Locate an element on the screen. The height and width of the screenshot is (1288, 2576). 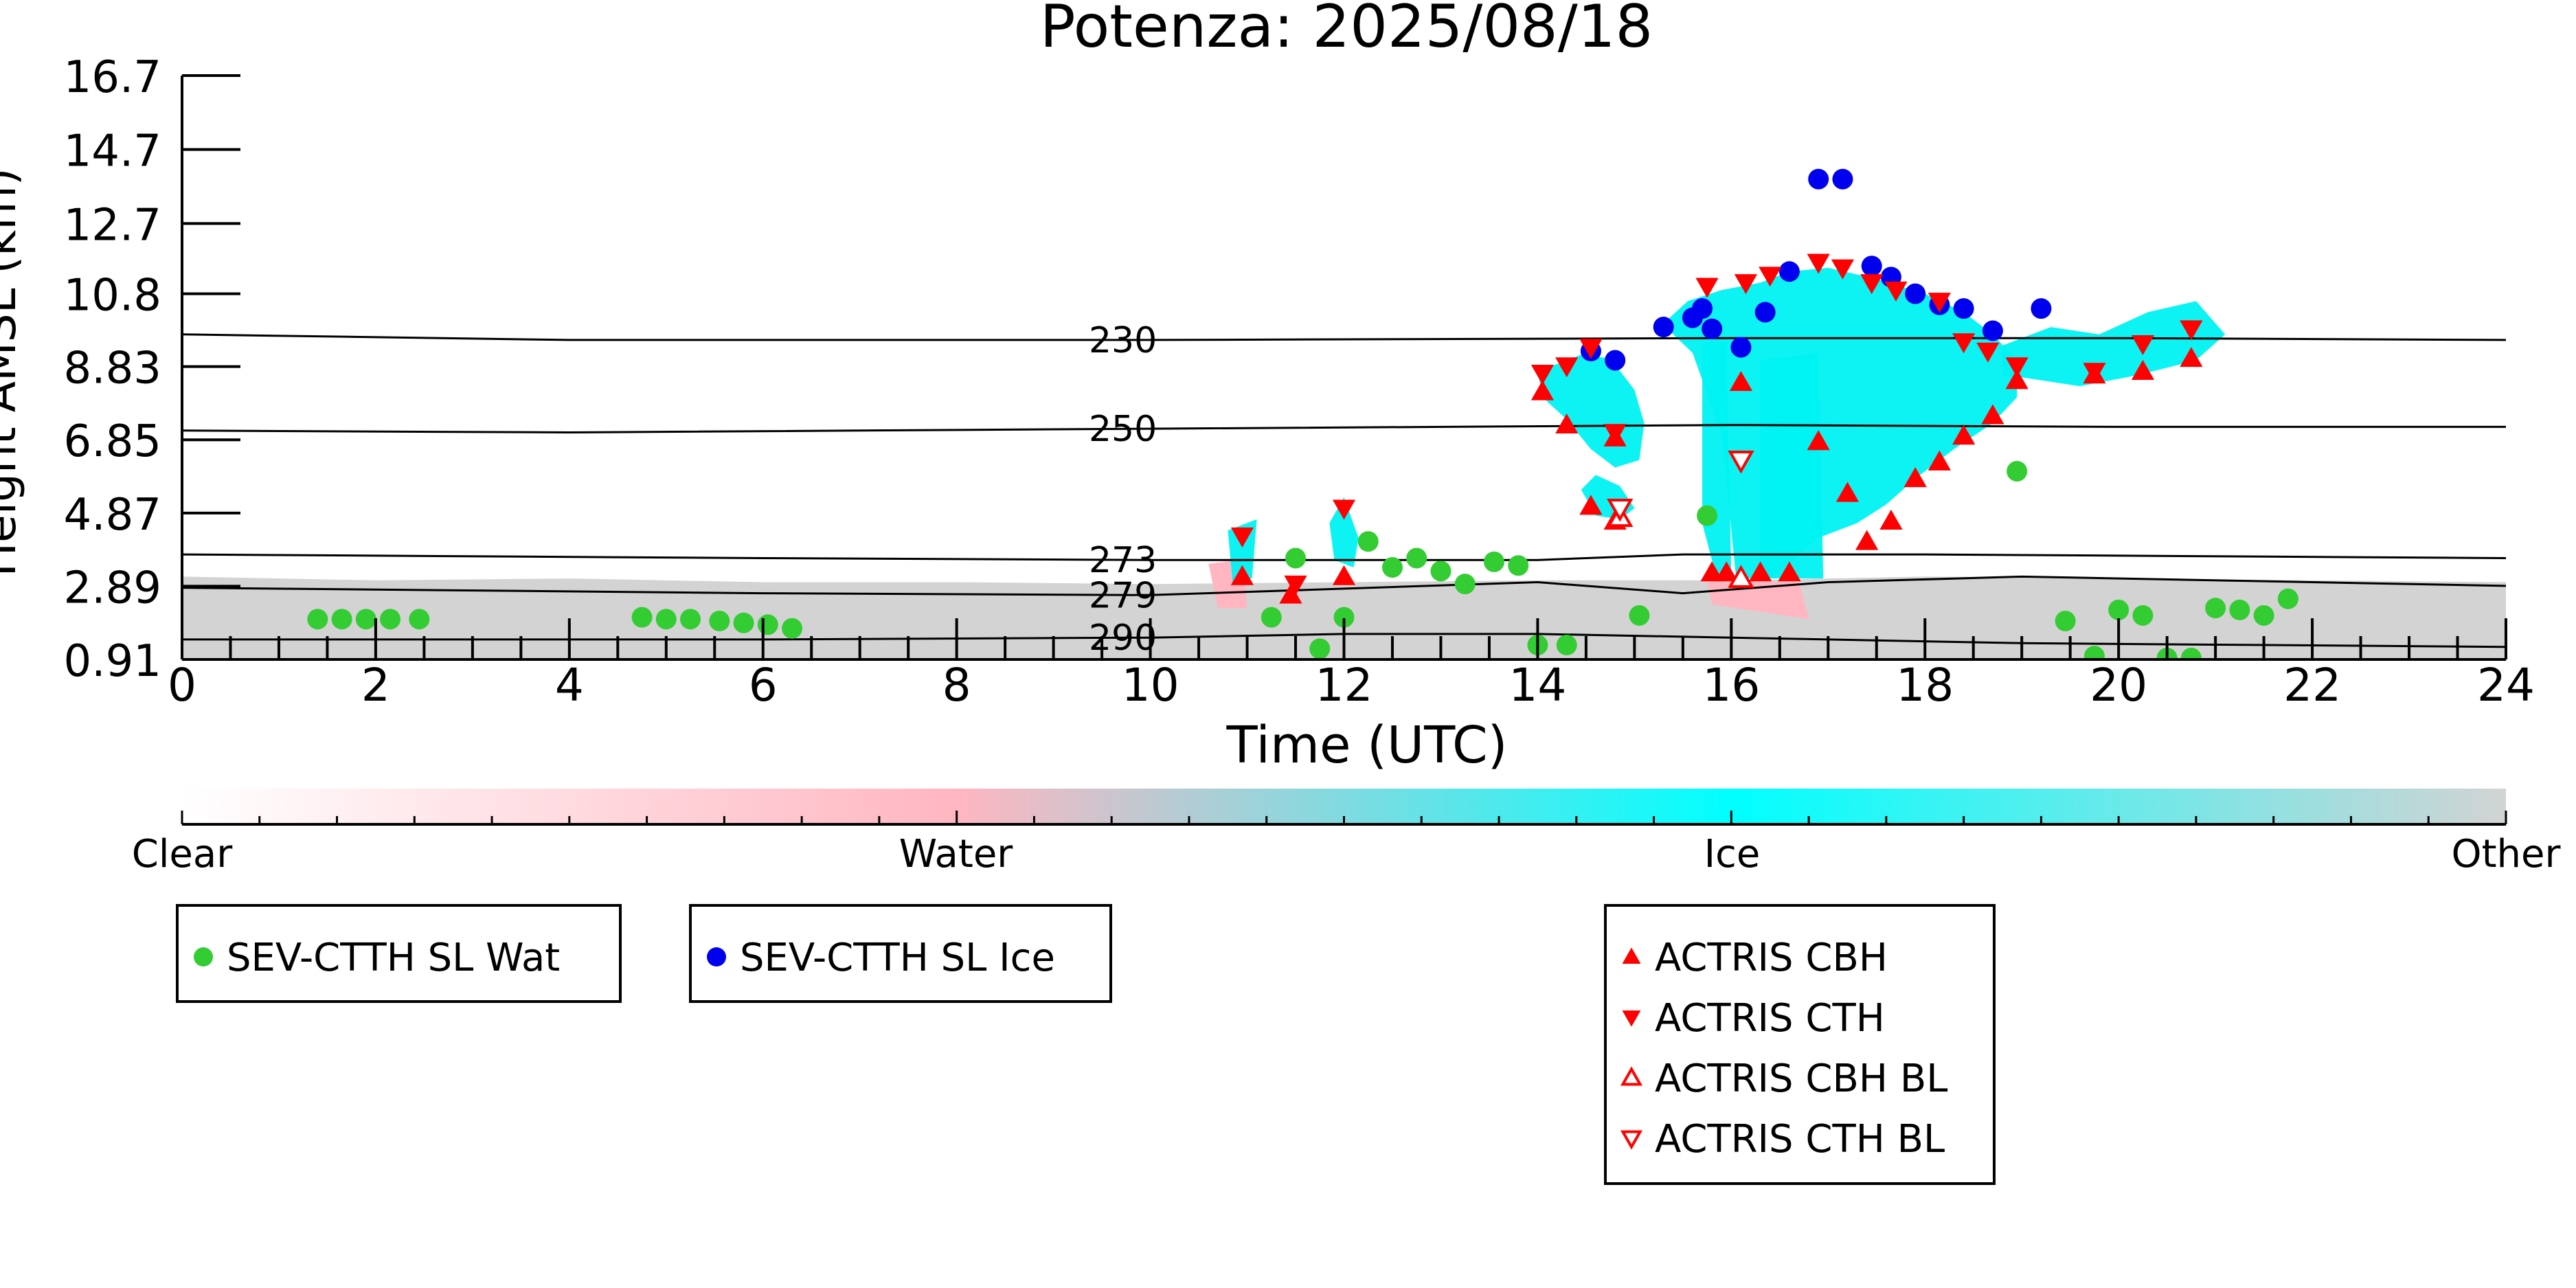
x-tick-label: 20 is located at coordinates (2118, 685).